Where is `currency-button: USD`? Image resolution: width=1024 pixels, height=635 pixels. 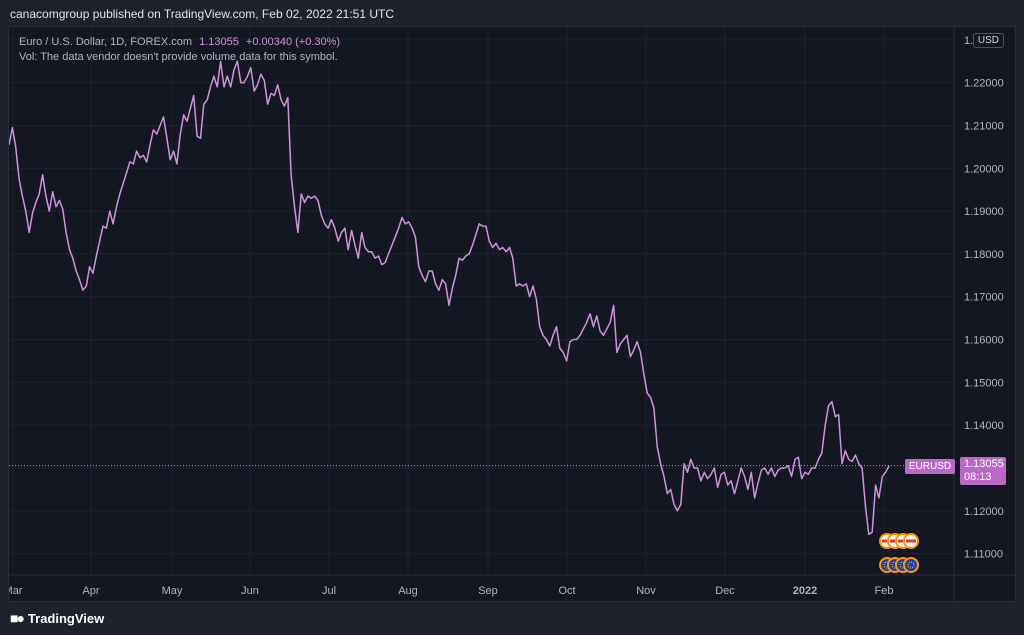 currency-button: USD is located at coordinates (988, 40).